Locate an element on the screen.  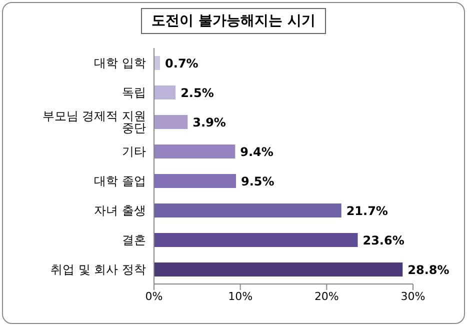
data-label: 0.7% is located at coordinates (181, 63).